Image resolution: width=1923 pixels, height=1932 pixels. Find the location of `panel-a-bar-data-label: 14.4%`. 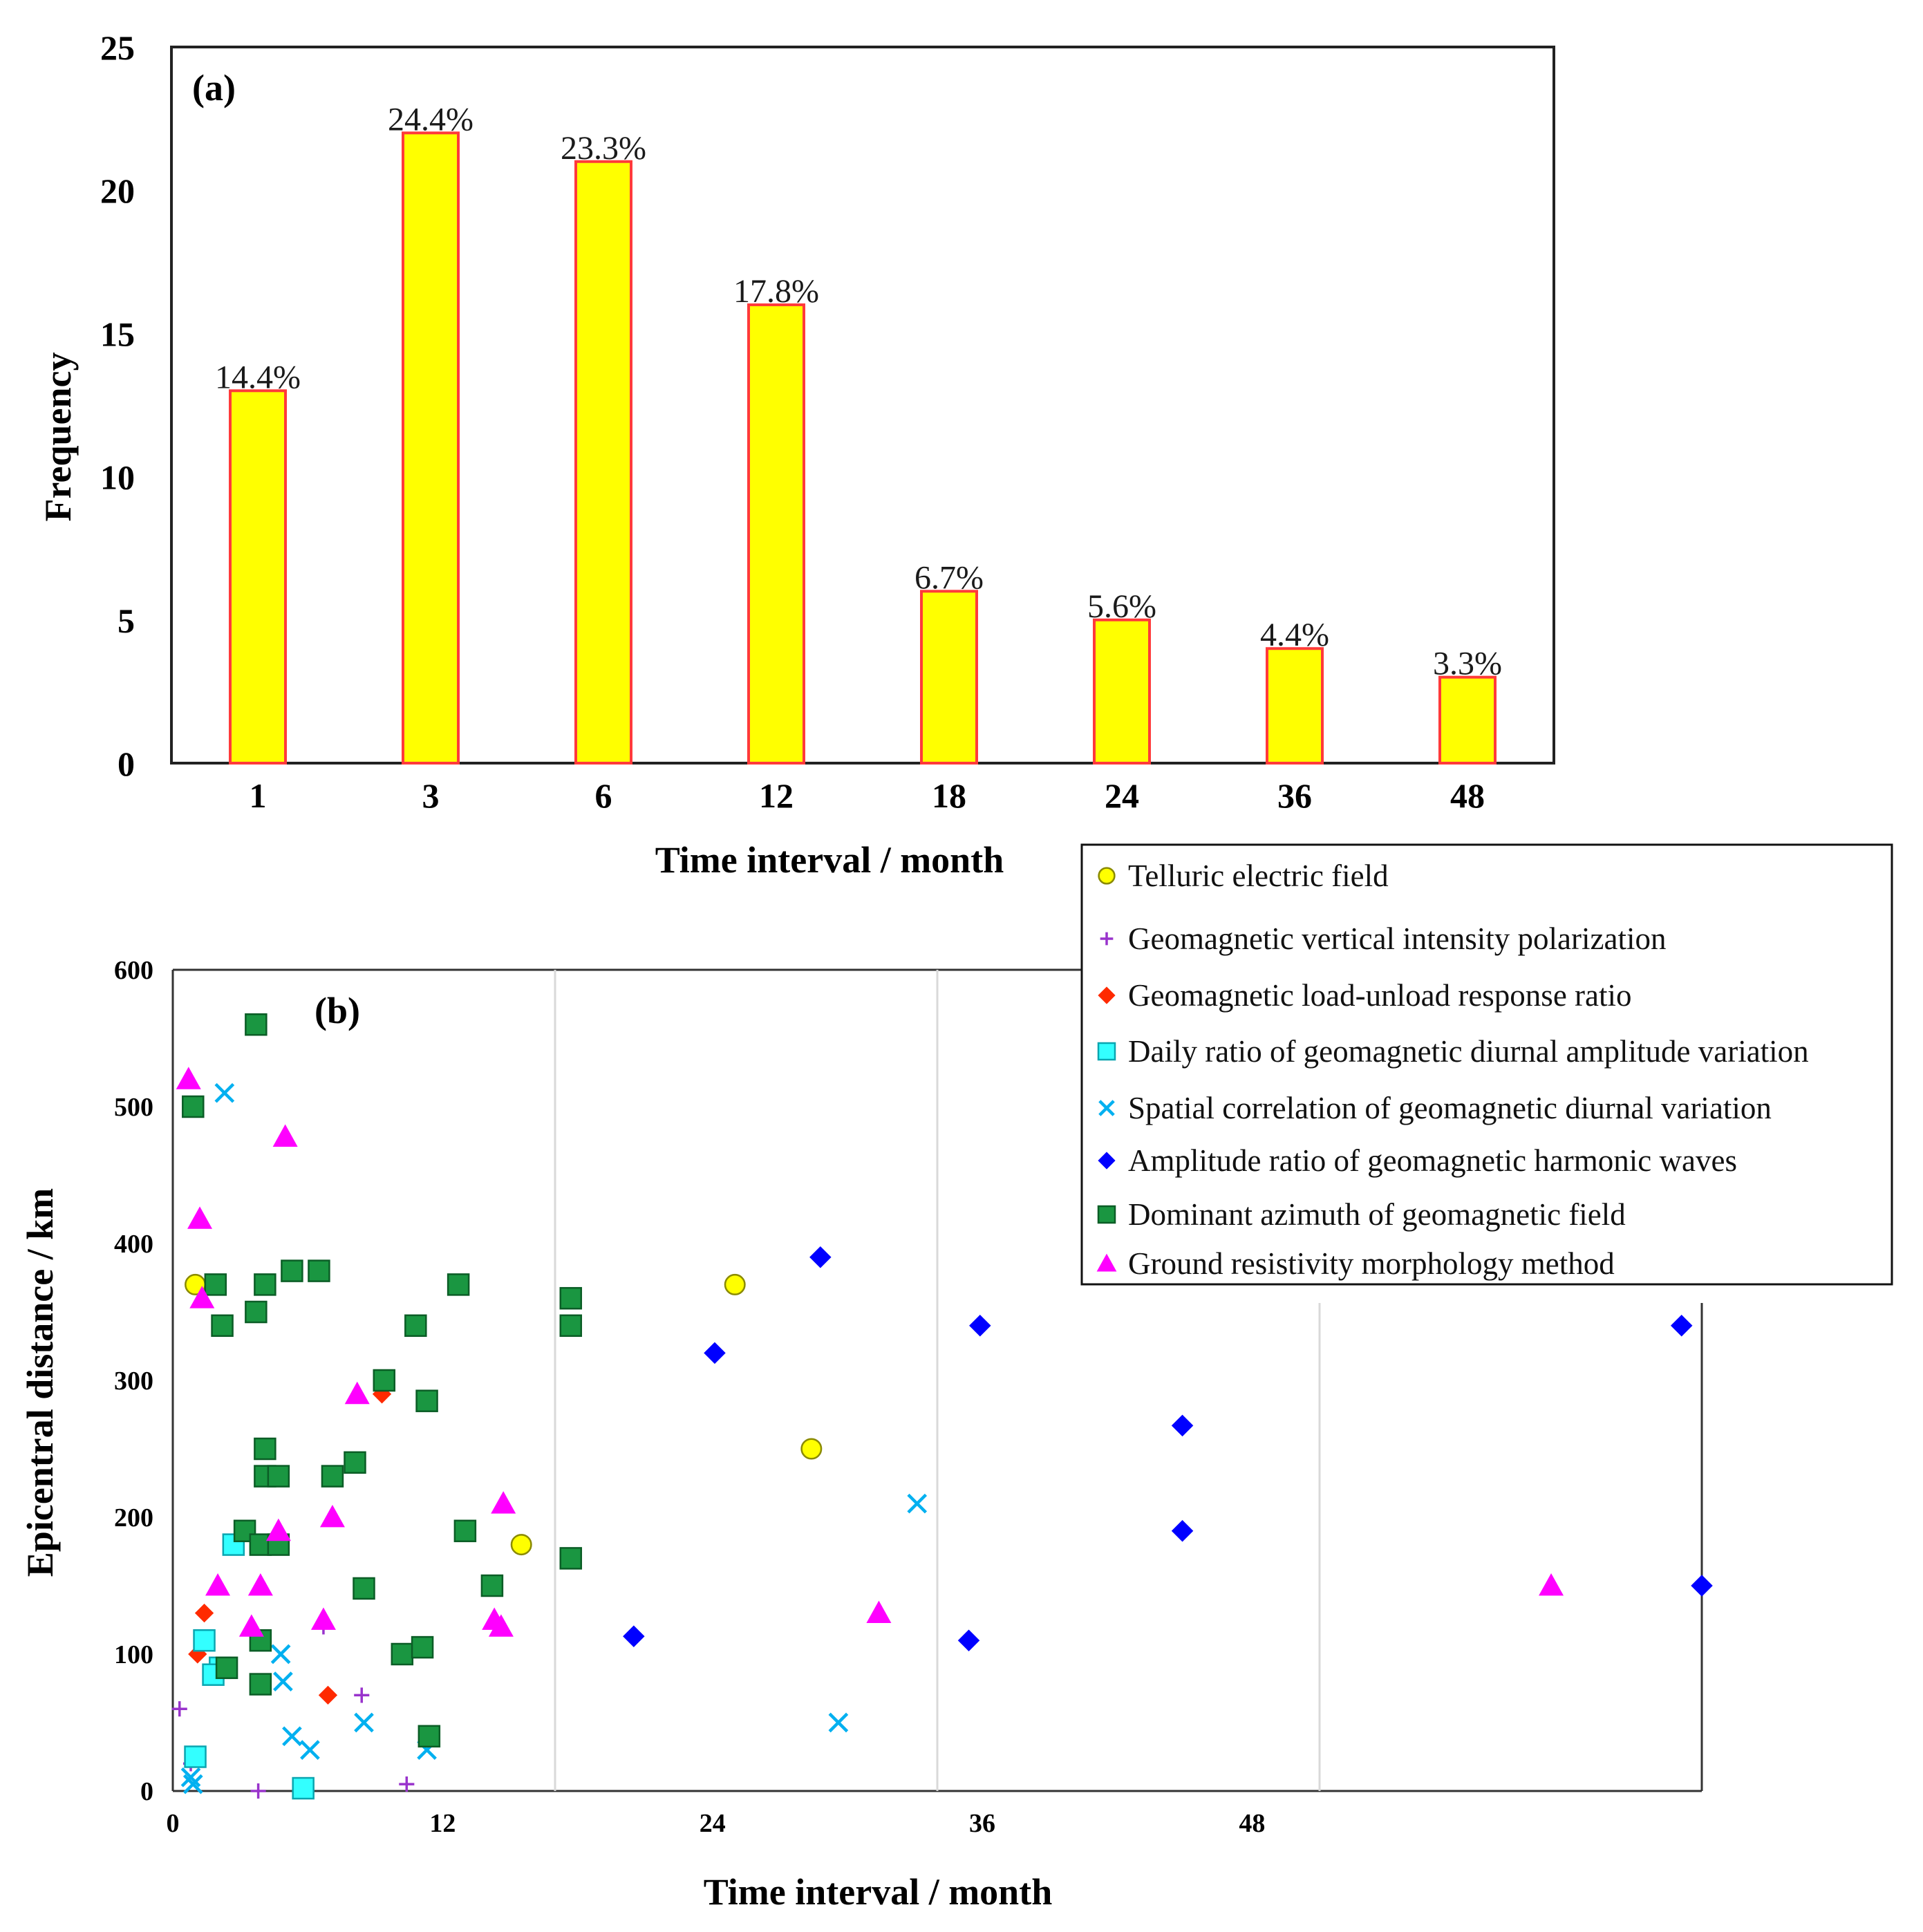

panel-a-bar-data-label: 14.4% is located at coordinates (258, 377).